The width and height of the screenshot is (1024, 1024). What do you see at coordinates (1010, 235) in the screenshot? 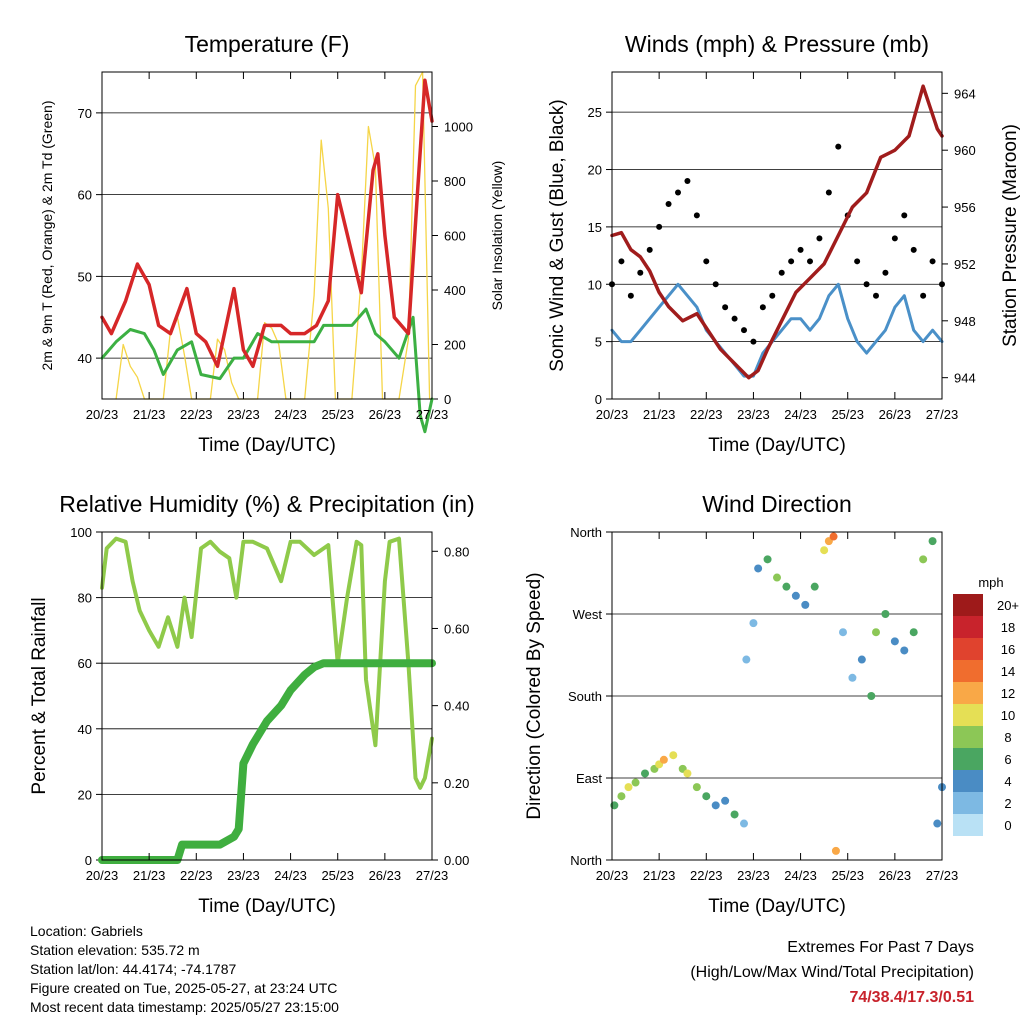
I see `wind-y2label: Station Pressure (Maroon)` at bounding box center [1010, 235].